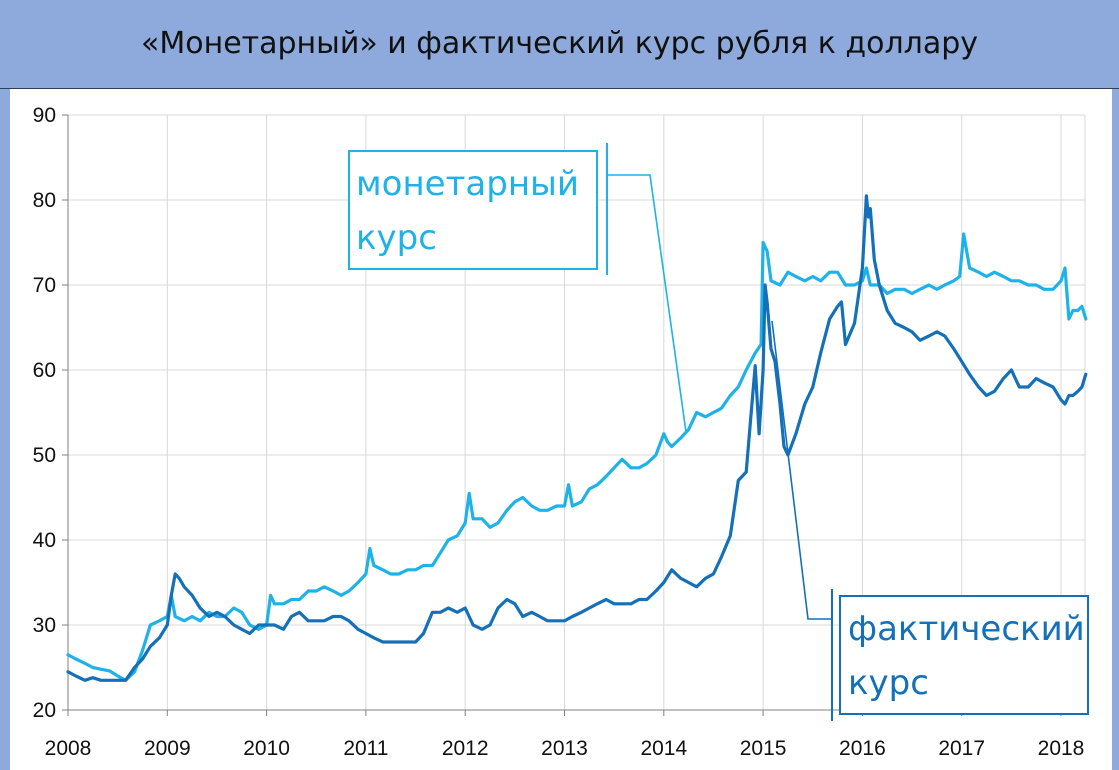  Describe the element at coordinates (564, 748) in the screenshot. I see `x-tick-label: 2013` at that location.